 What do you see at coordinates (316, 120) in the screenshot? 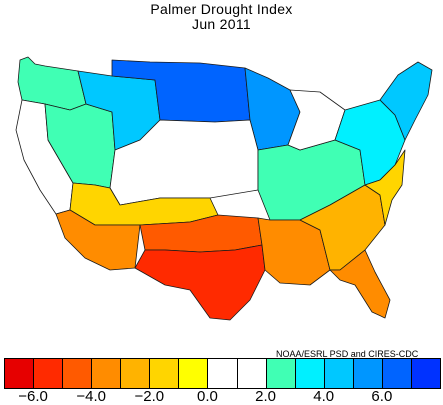
I see `region-great-lakes` at bounding box center [316, 120].